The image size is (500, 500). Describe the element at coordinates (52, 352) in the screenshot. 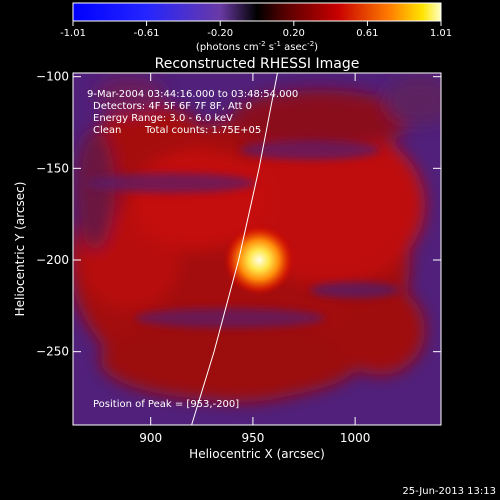

I see `y-tick-label: −250` at that location.